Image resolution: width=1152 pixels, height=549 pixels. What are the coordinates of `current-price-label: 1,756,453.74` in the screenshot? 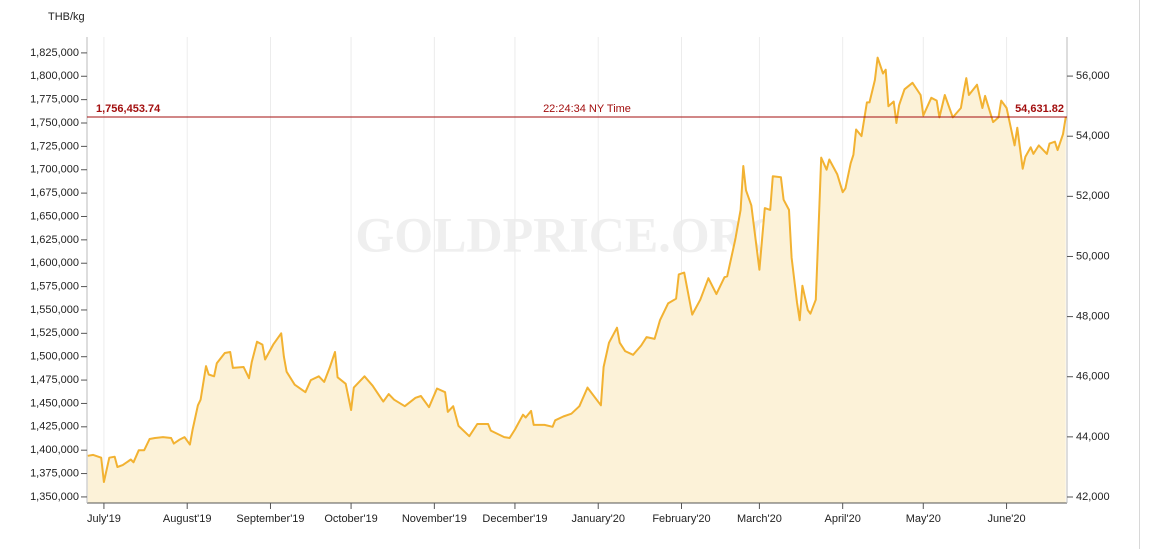 It's located at (128, 109).